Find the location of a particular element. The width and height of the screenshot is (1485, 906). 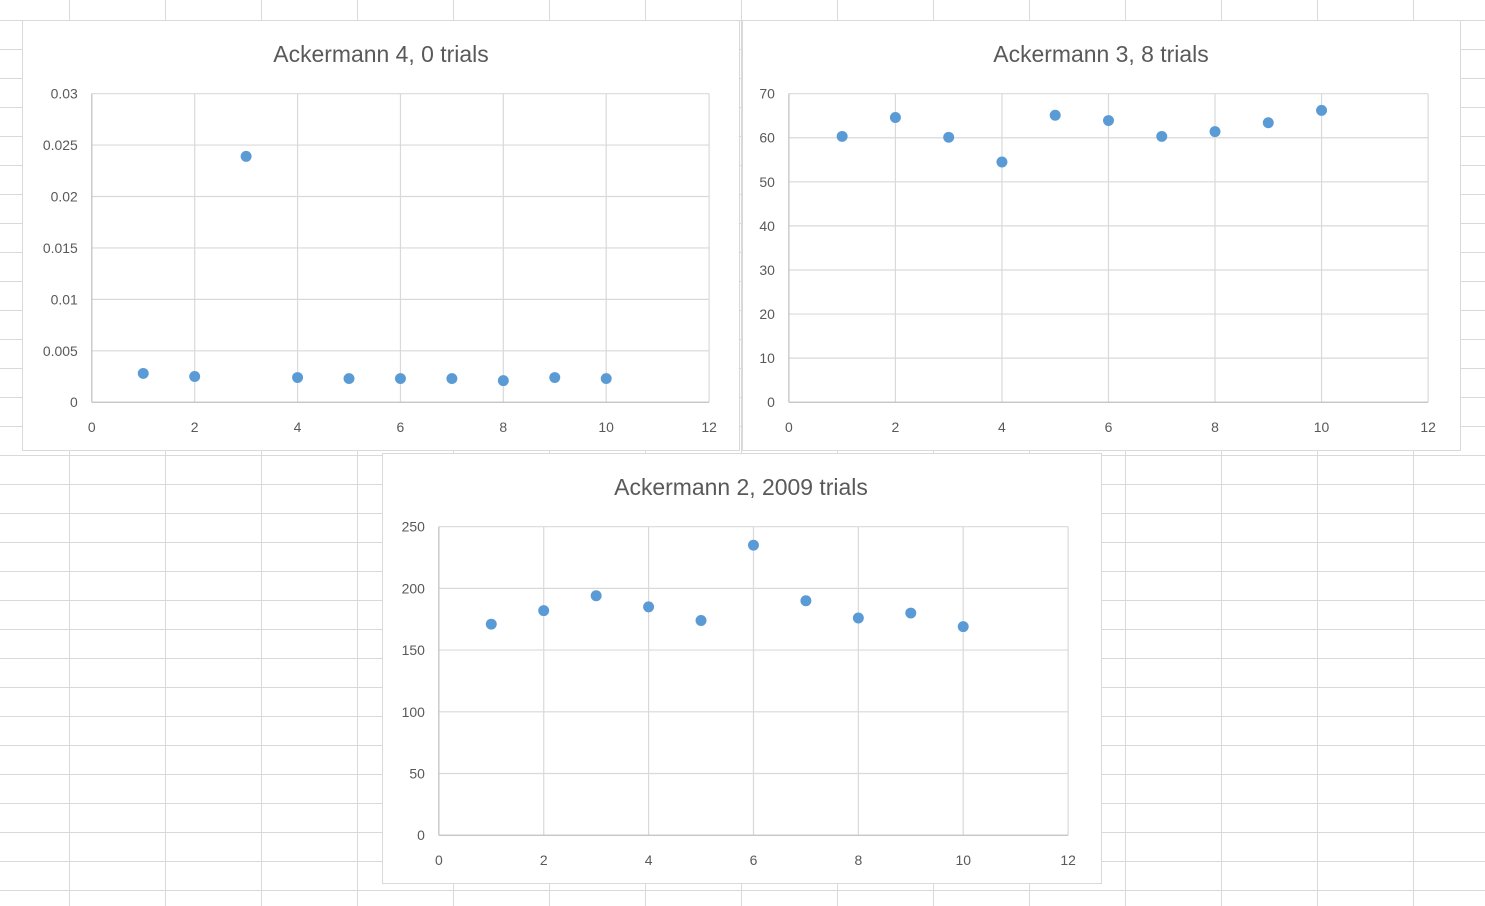

y-tick-label: 0.01 is located at coordinates (64, 299).